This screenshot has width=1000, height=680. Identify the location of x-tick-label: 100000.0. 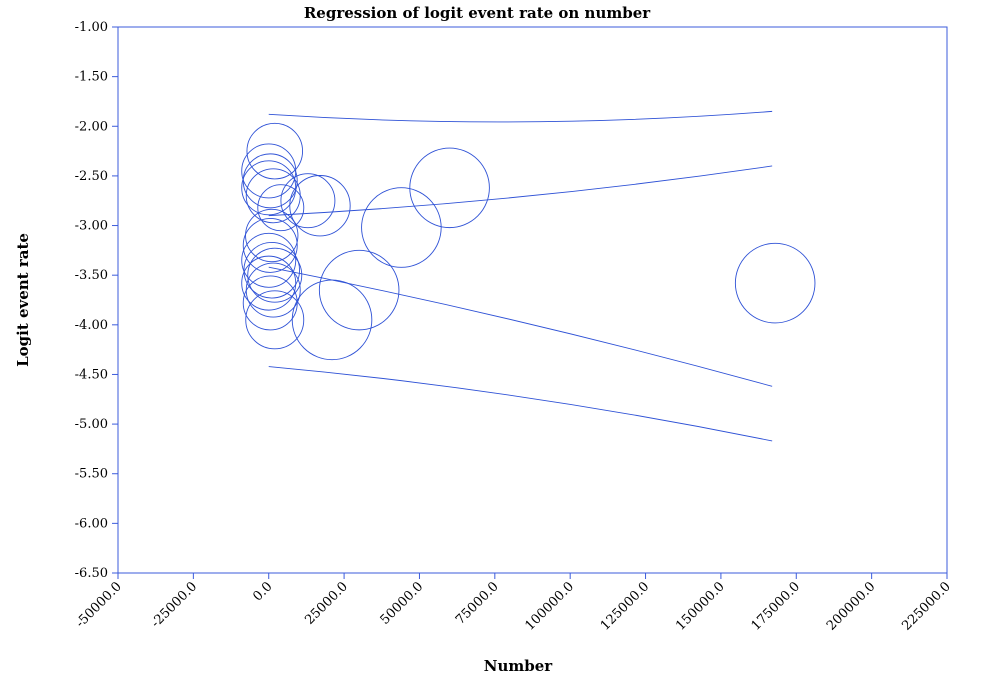
(550, 606).